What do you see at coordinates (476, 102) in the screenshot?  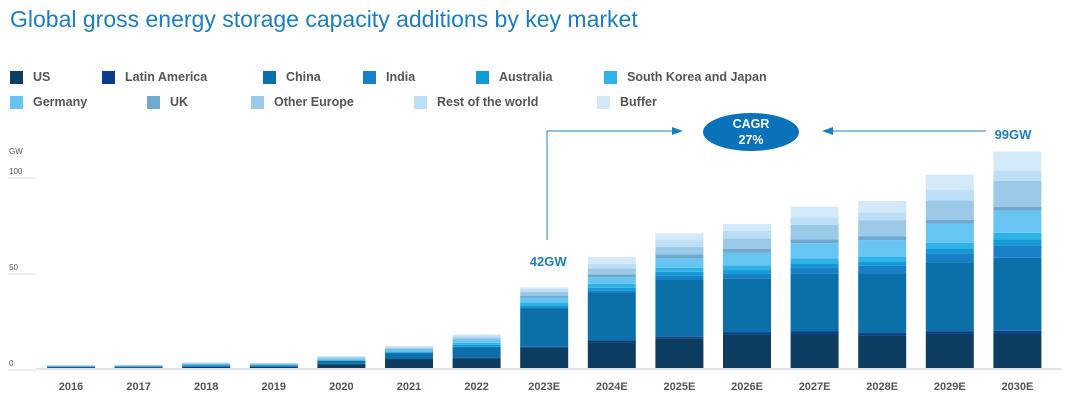 I see `legend-item: Rest of the world` at bounding box center [476, 102].